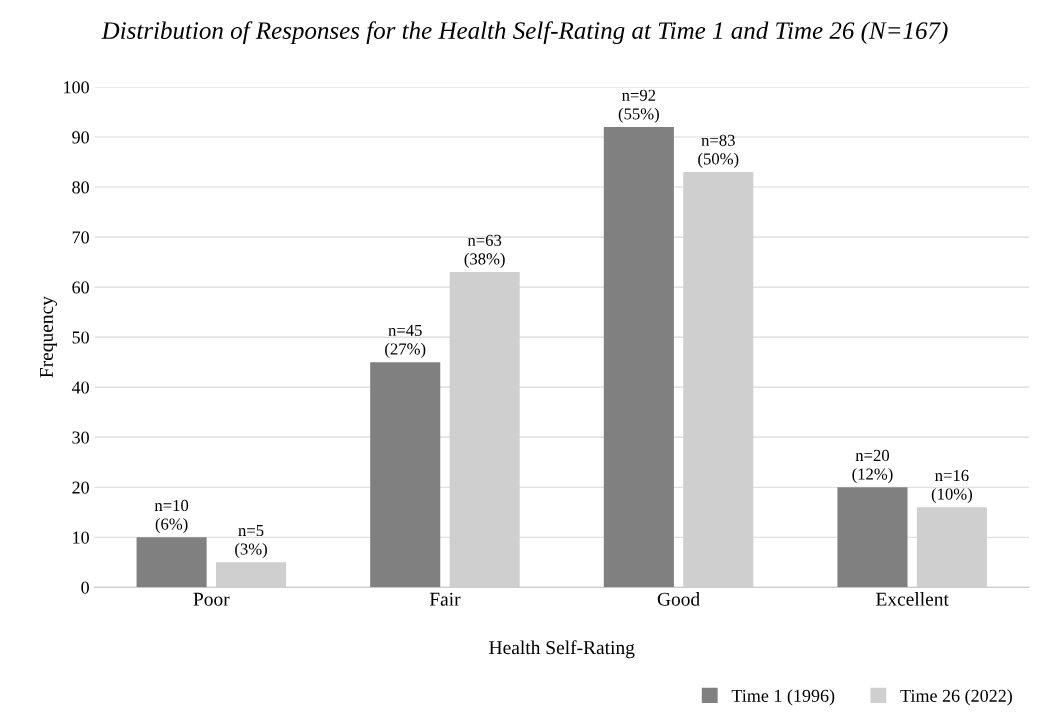 This screenshot has height=725, width=1050. I want to click on y-tick-label: 60, so click(80, 287).